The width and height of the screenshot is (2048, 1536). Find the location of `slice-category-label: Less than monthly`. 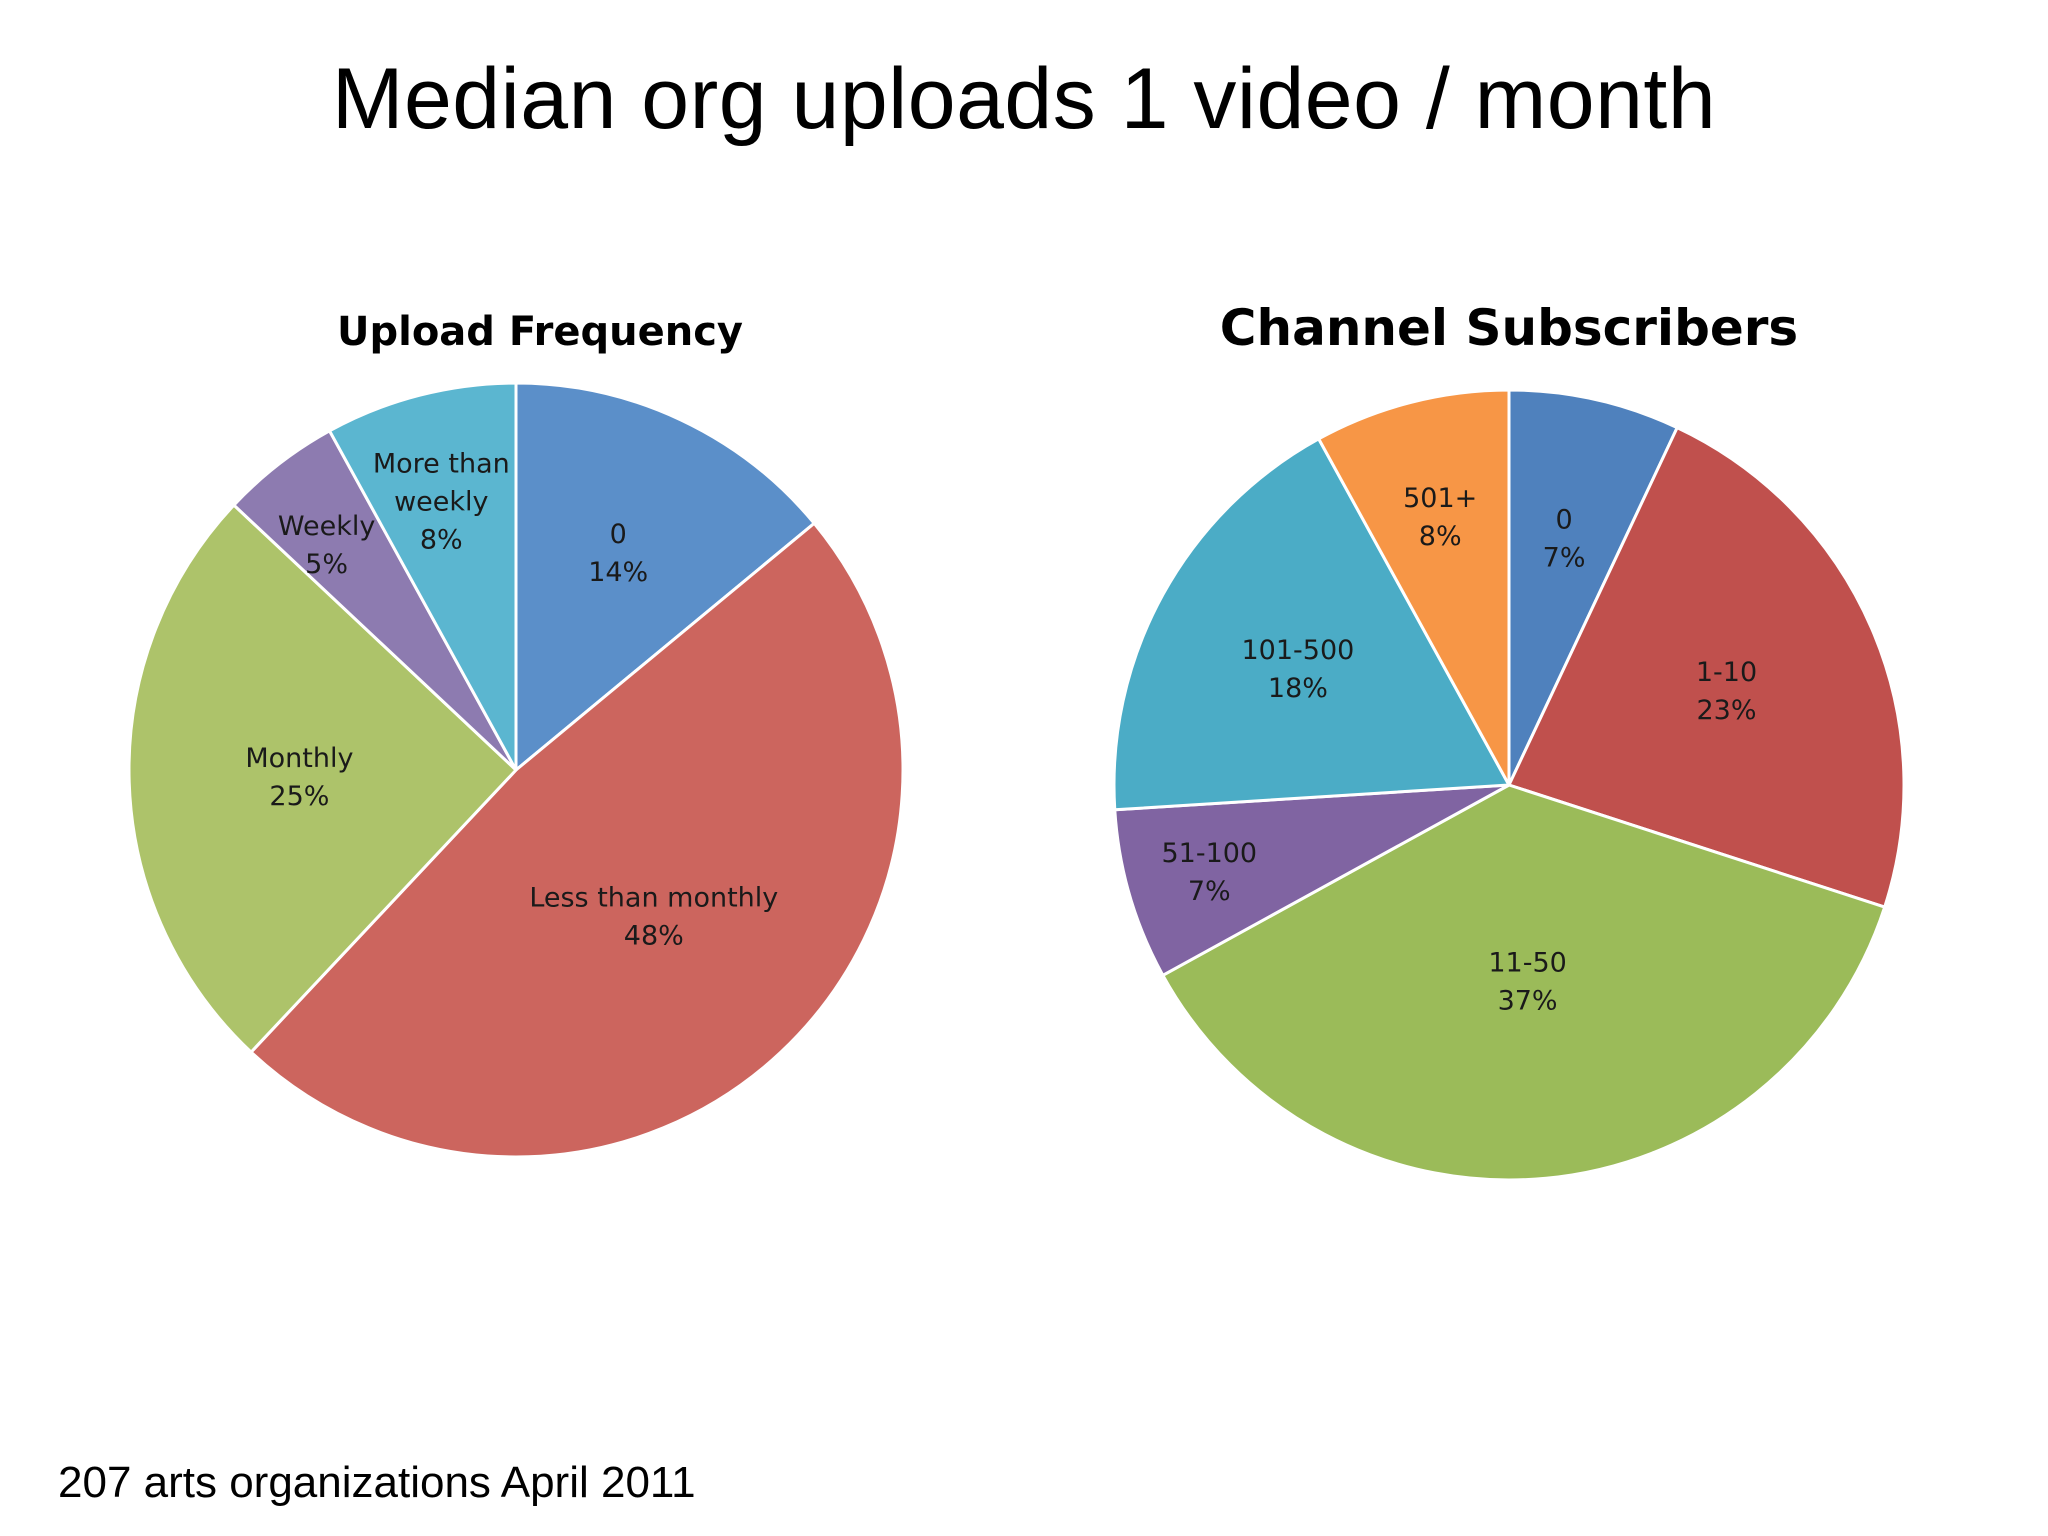

slice-category-label: Less than monthly is located at coordinates (653, 898).